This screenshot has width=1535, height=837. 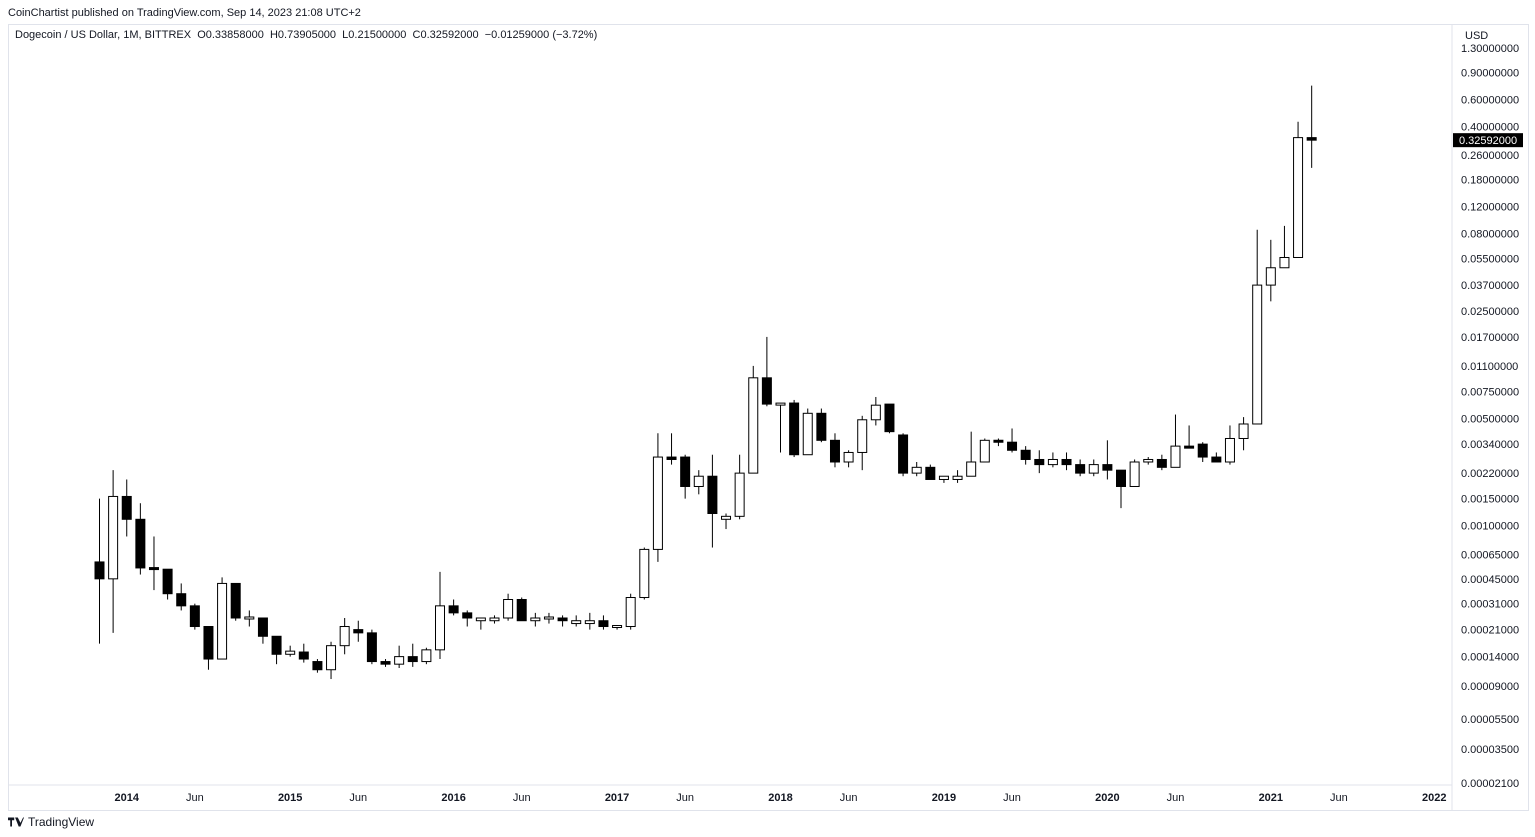 I want to click on candle-body-down, so click(x=317, y=666).